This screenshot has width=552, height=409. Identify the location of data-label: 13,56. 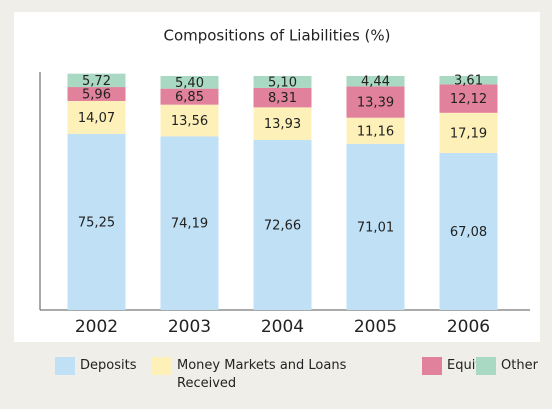
(189, 121).